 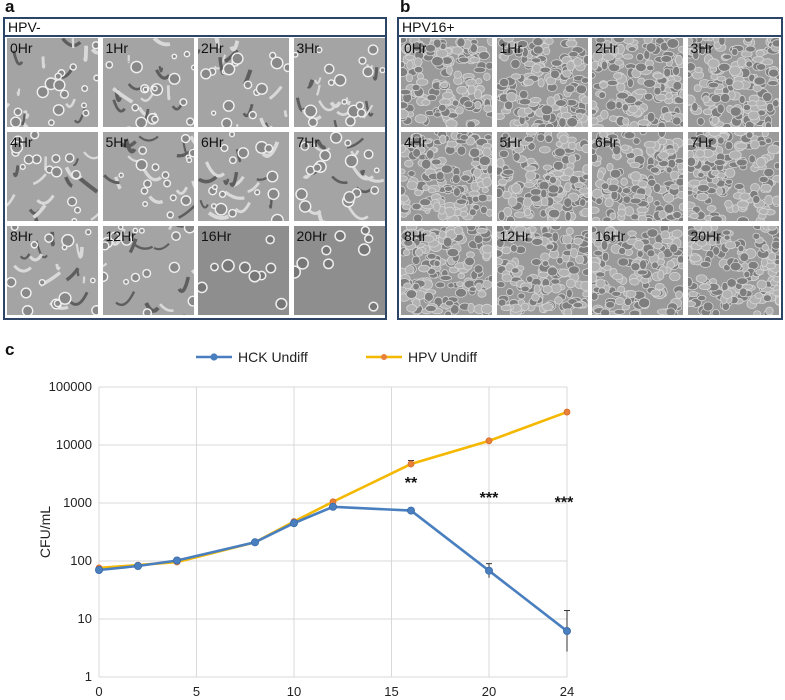 I want to click on x-tick-label: 20, so click(x=489, y=691).